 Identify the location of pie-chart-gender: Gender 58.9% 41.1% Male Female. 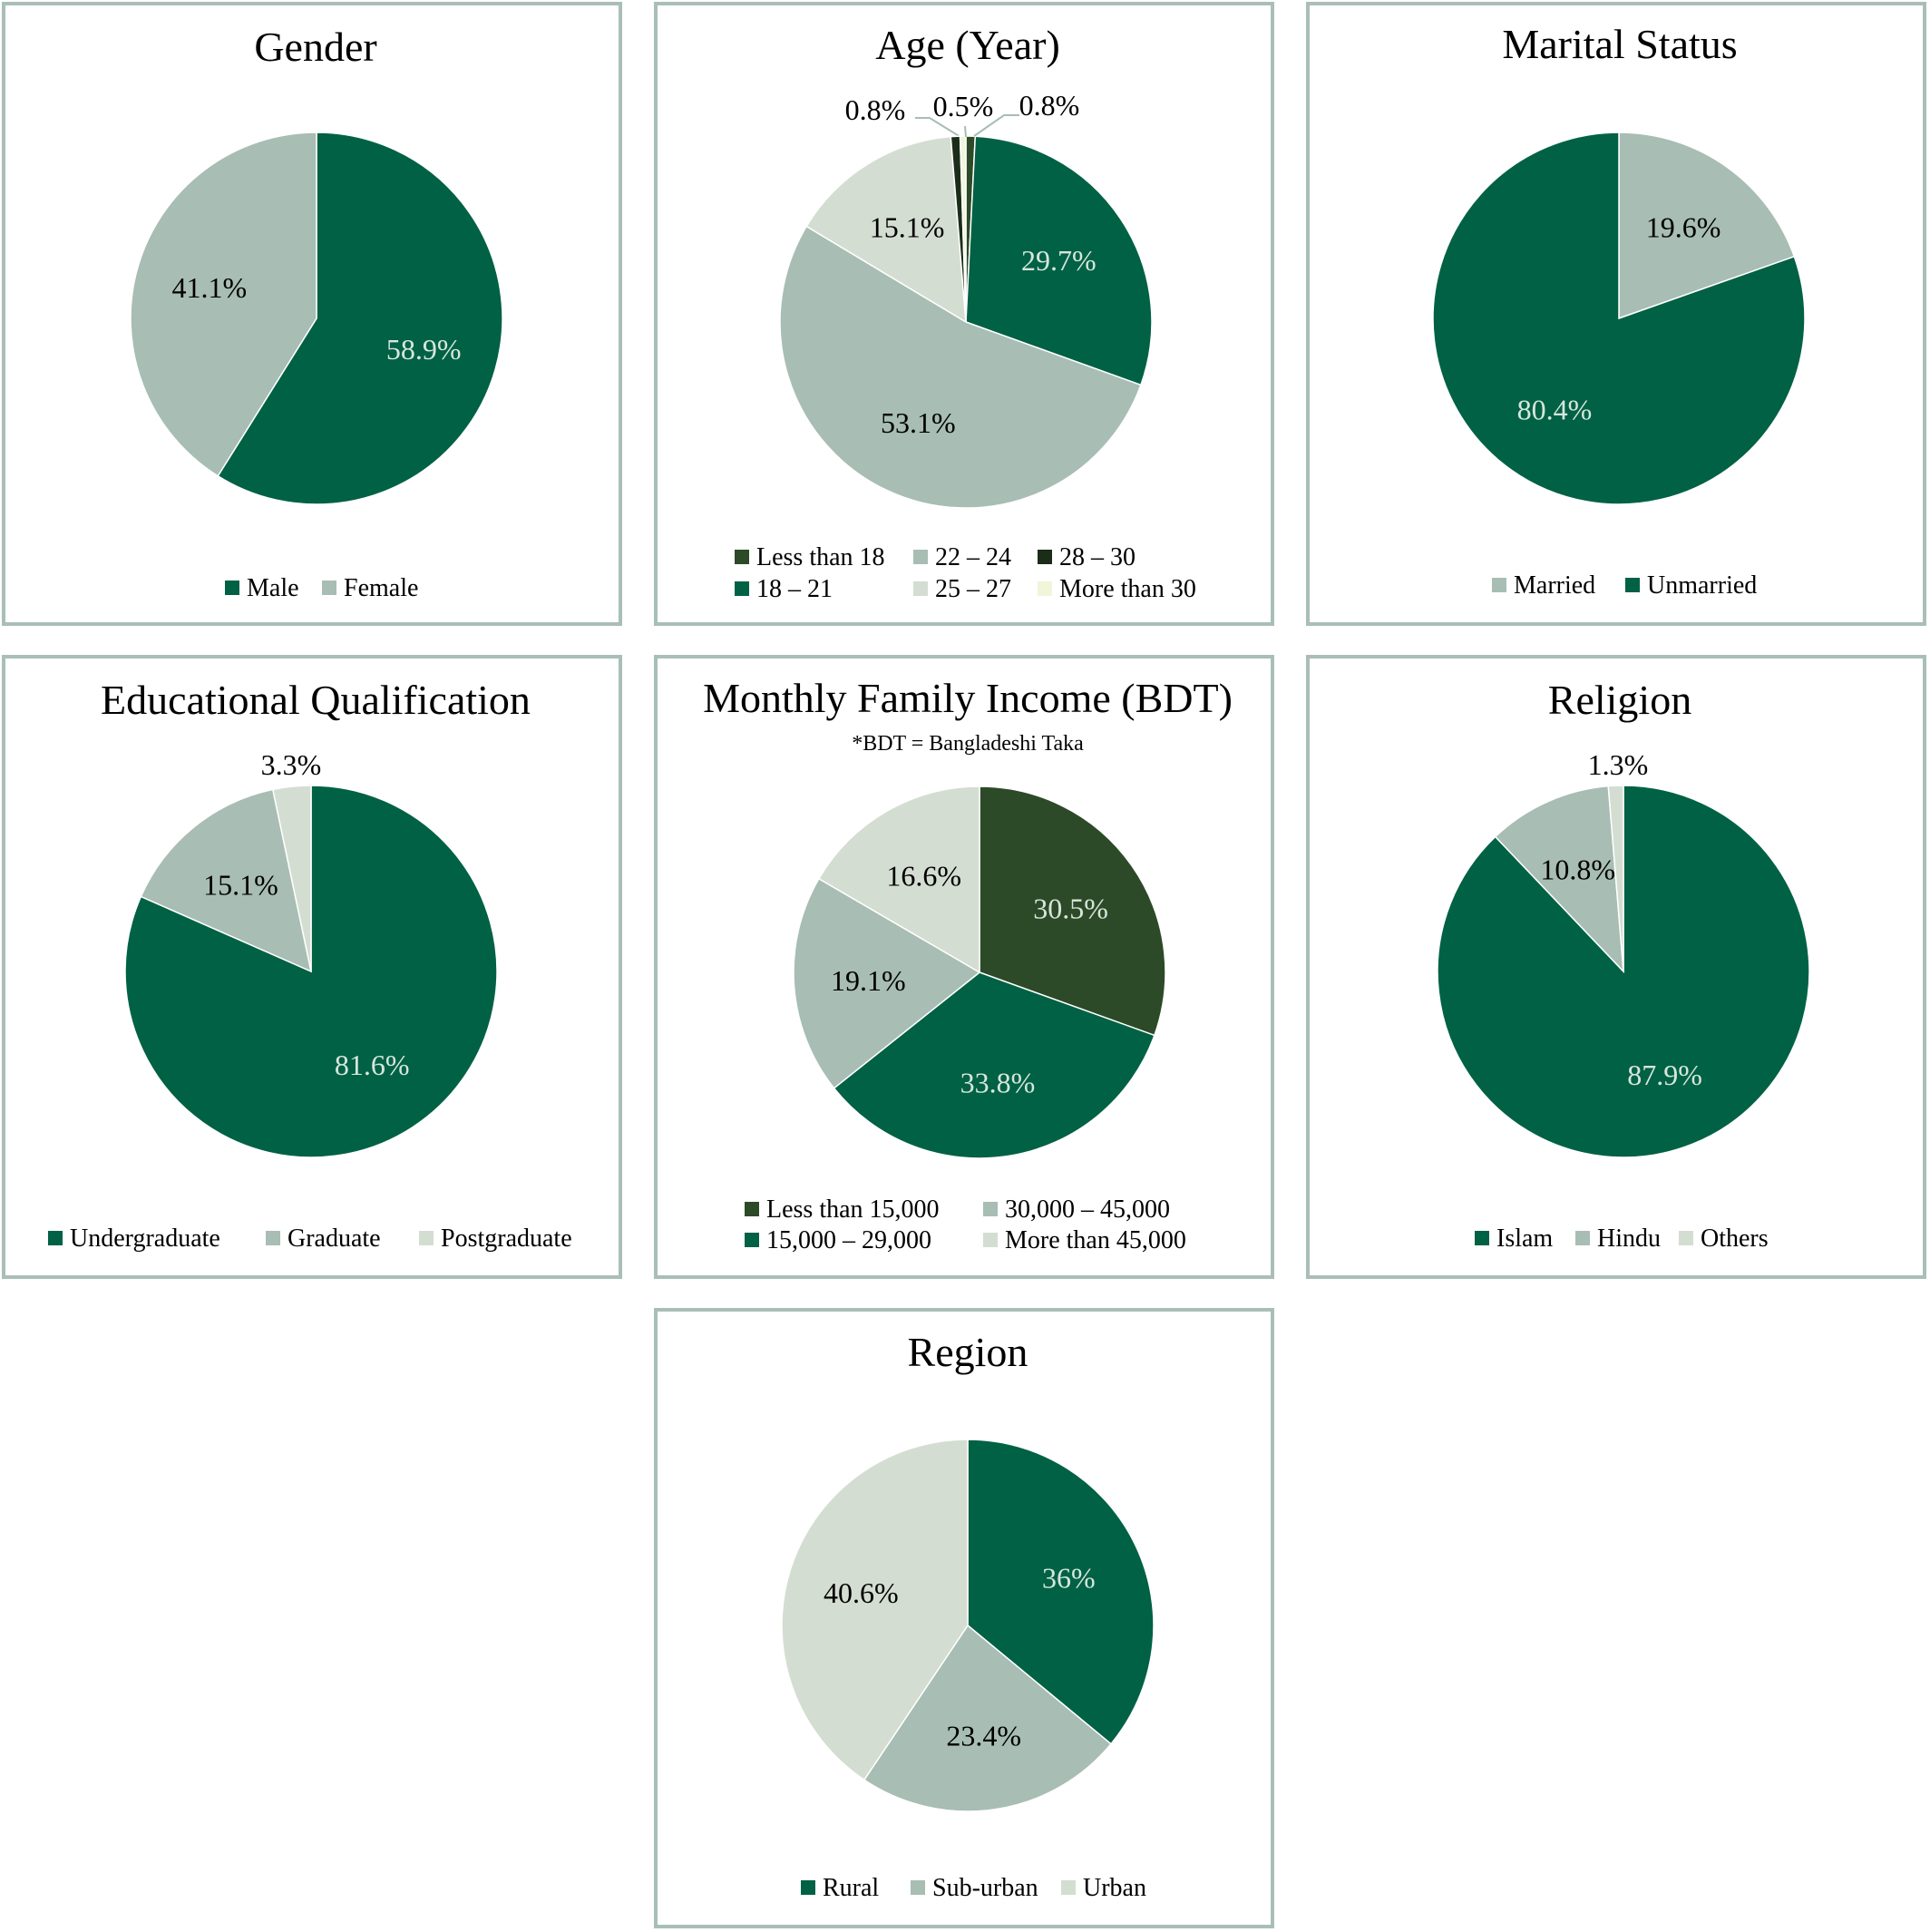
(316, 313).